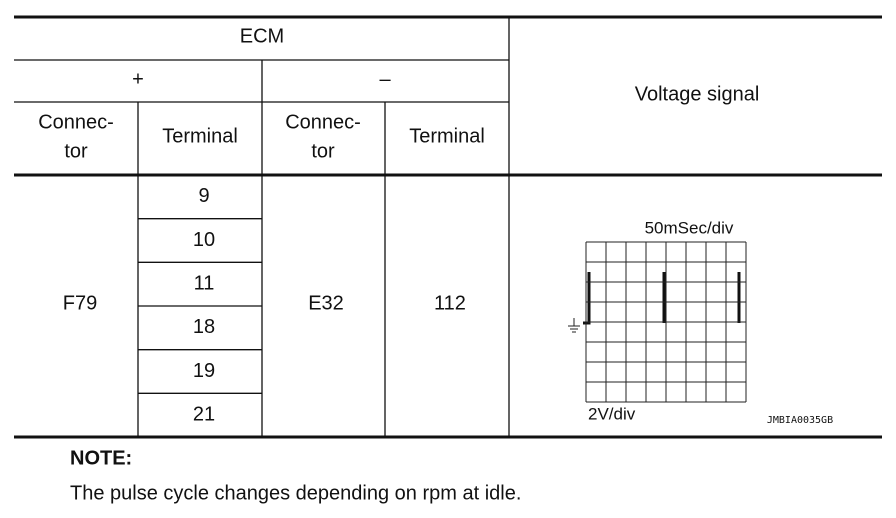 This screenshot has height=518, width=896. I want to click on ecm-header: ECM, so click(262, 36).